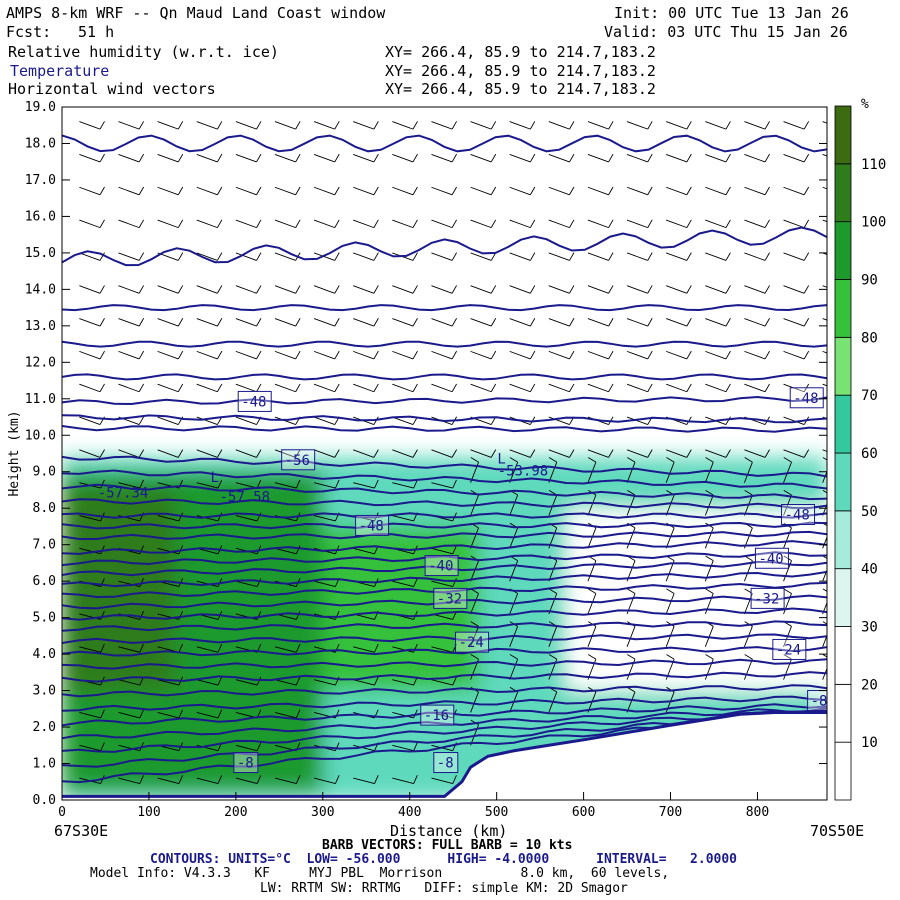 This screenshot has width=900, height=900. What do you see at coordinates (14, 453) in the screenshot?
I see `y-axis-title: Height (km)` at bounding box center [14, 453].